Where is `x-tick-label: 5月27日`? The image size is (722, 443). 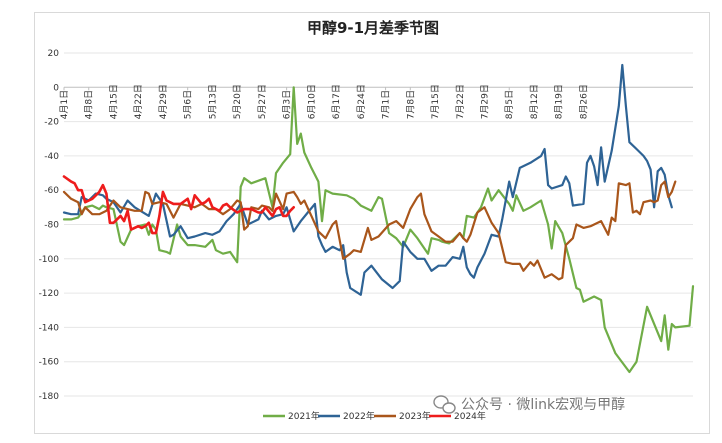 x-tick-label: 5月27日 is located at coordinates (262, 101).